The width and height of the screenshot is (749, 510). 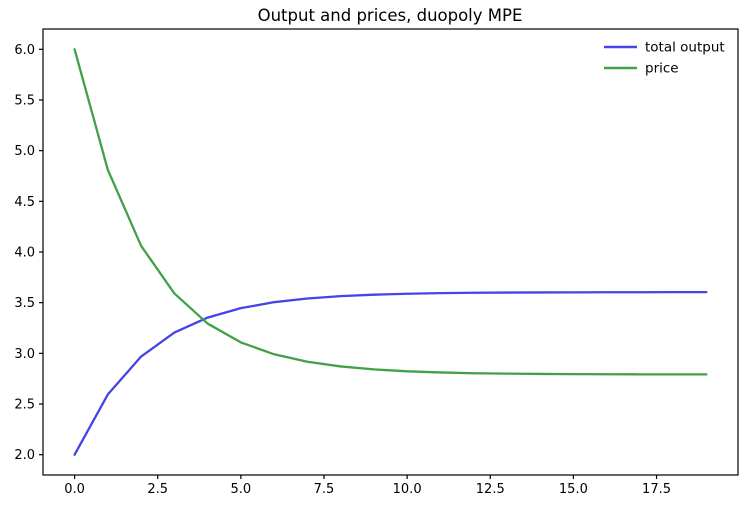 What do you see at coordinates (24, 253) in the screenshot?
I see `y-tick-label: 4.0` at bounding box center [24, 253].